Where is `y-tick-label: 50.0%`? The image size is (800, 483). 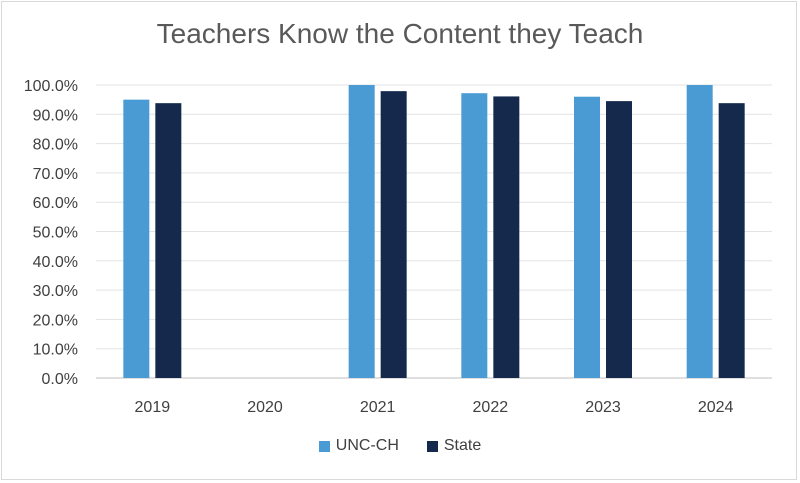 y-tick-label: 50.0% is located at coordinates (55, 233).